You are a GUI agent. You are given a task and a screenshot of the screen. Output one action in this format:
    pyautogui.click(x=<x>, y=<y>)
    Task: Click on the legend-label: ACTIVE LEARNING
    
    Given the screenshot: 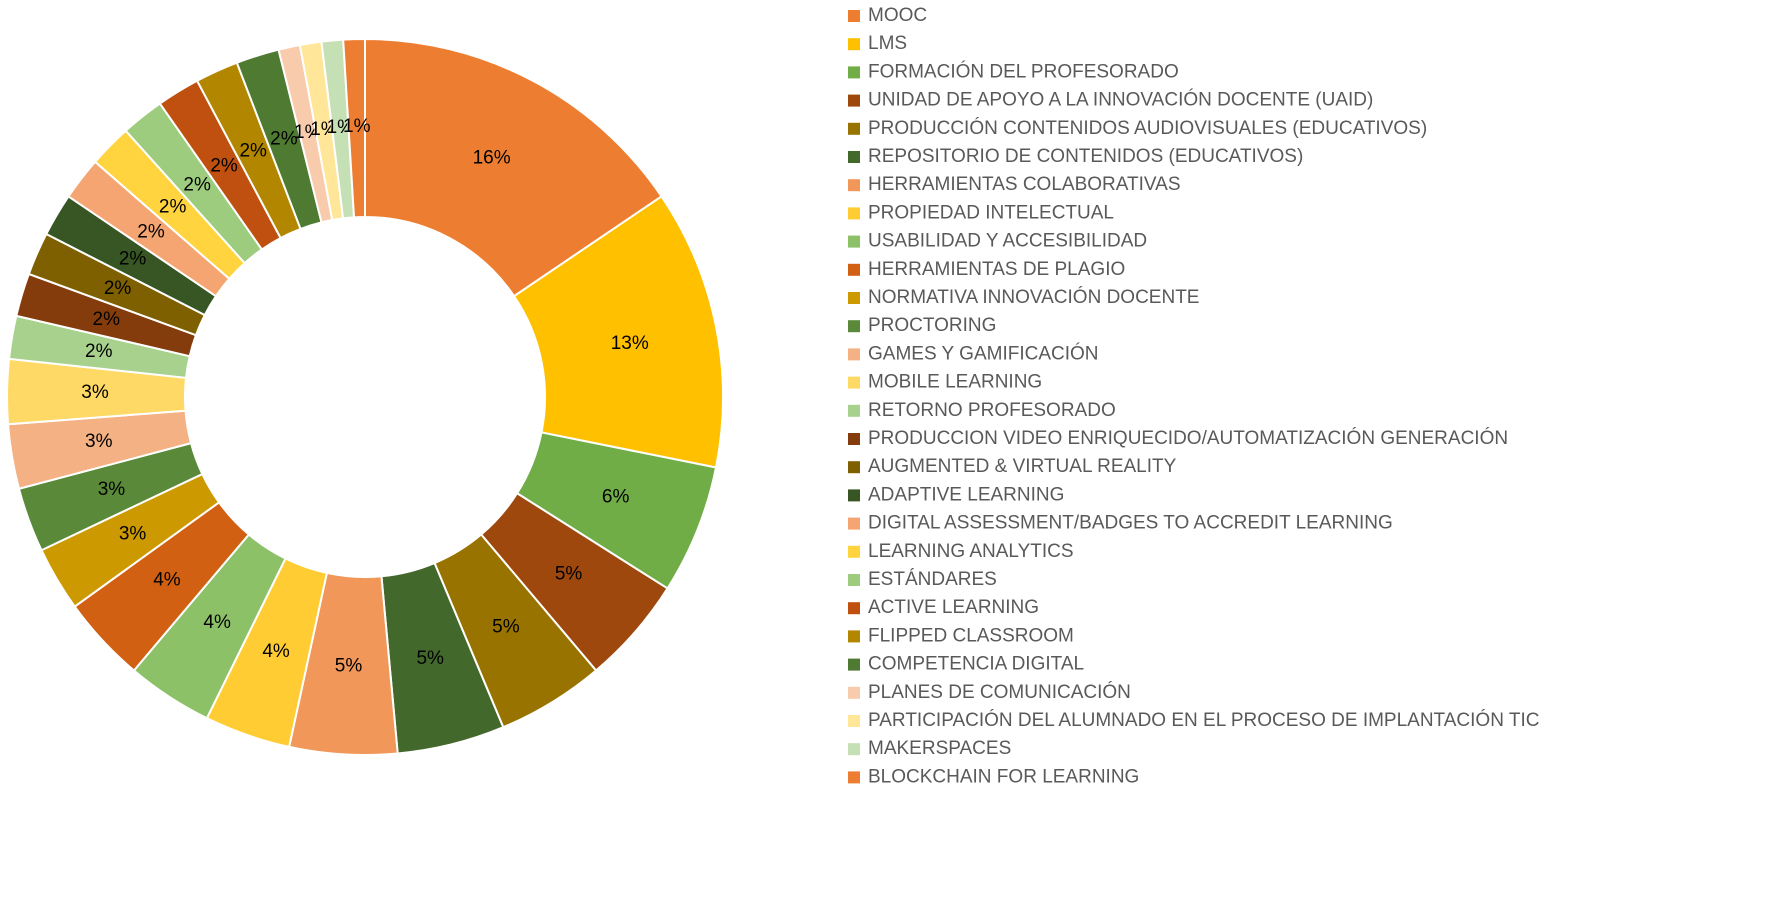 What is the action you would take?
    pyautogui.click(x=953, y=607)
    